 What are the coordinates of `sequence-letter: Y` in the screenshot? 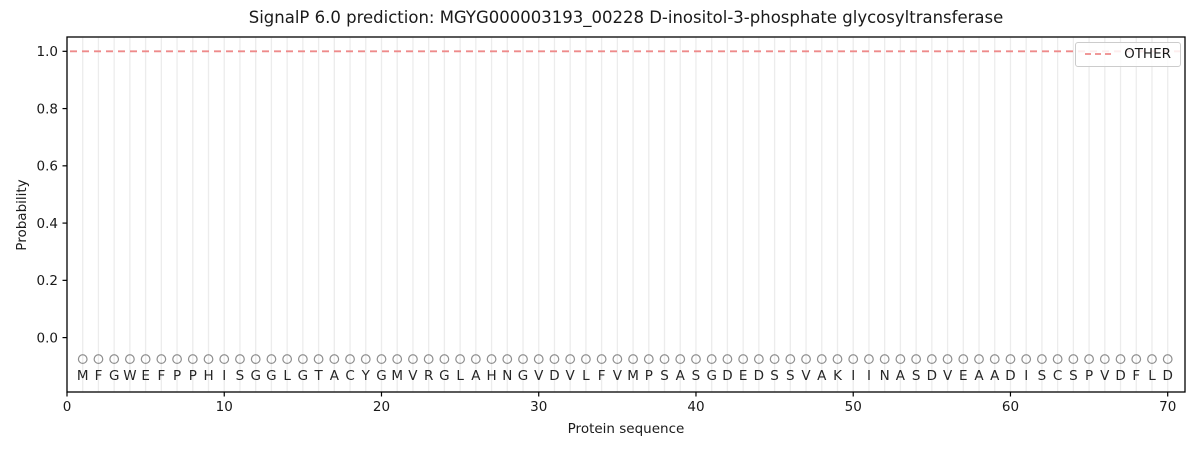 It's located at (366, 376).